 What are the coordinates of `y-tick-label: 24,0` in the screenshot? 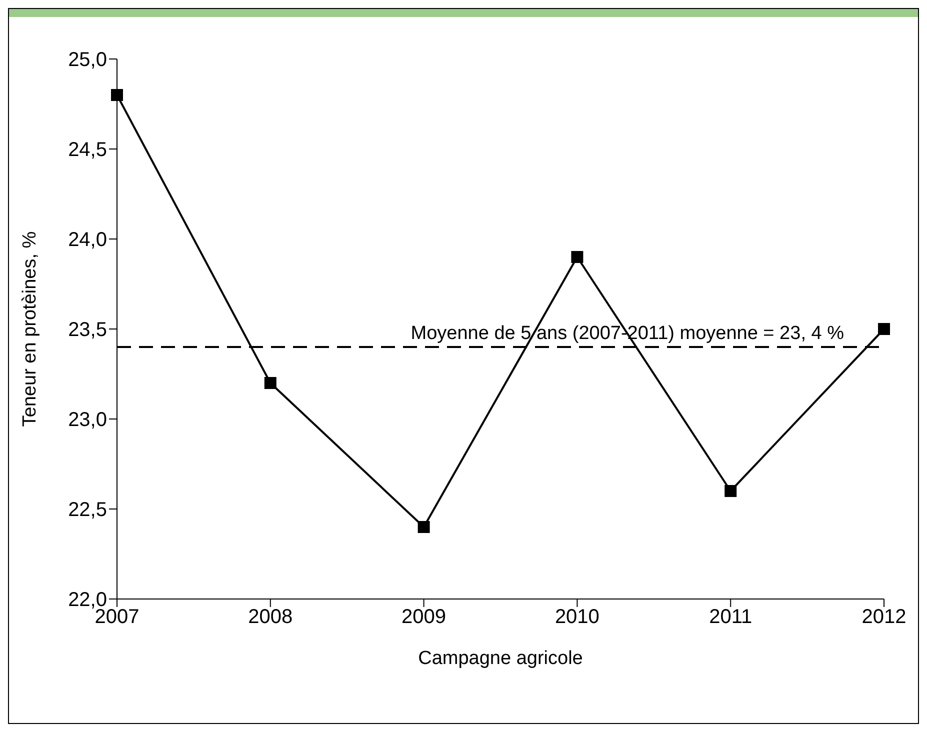 It's located at (87, 240).